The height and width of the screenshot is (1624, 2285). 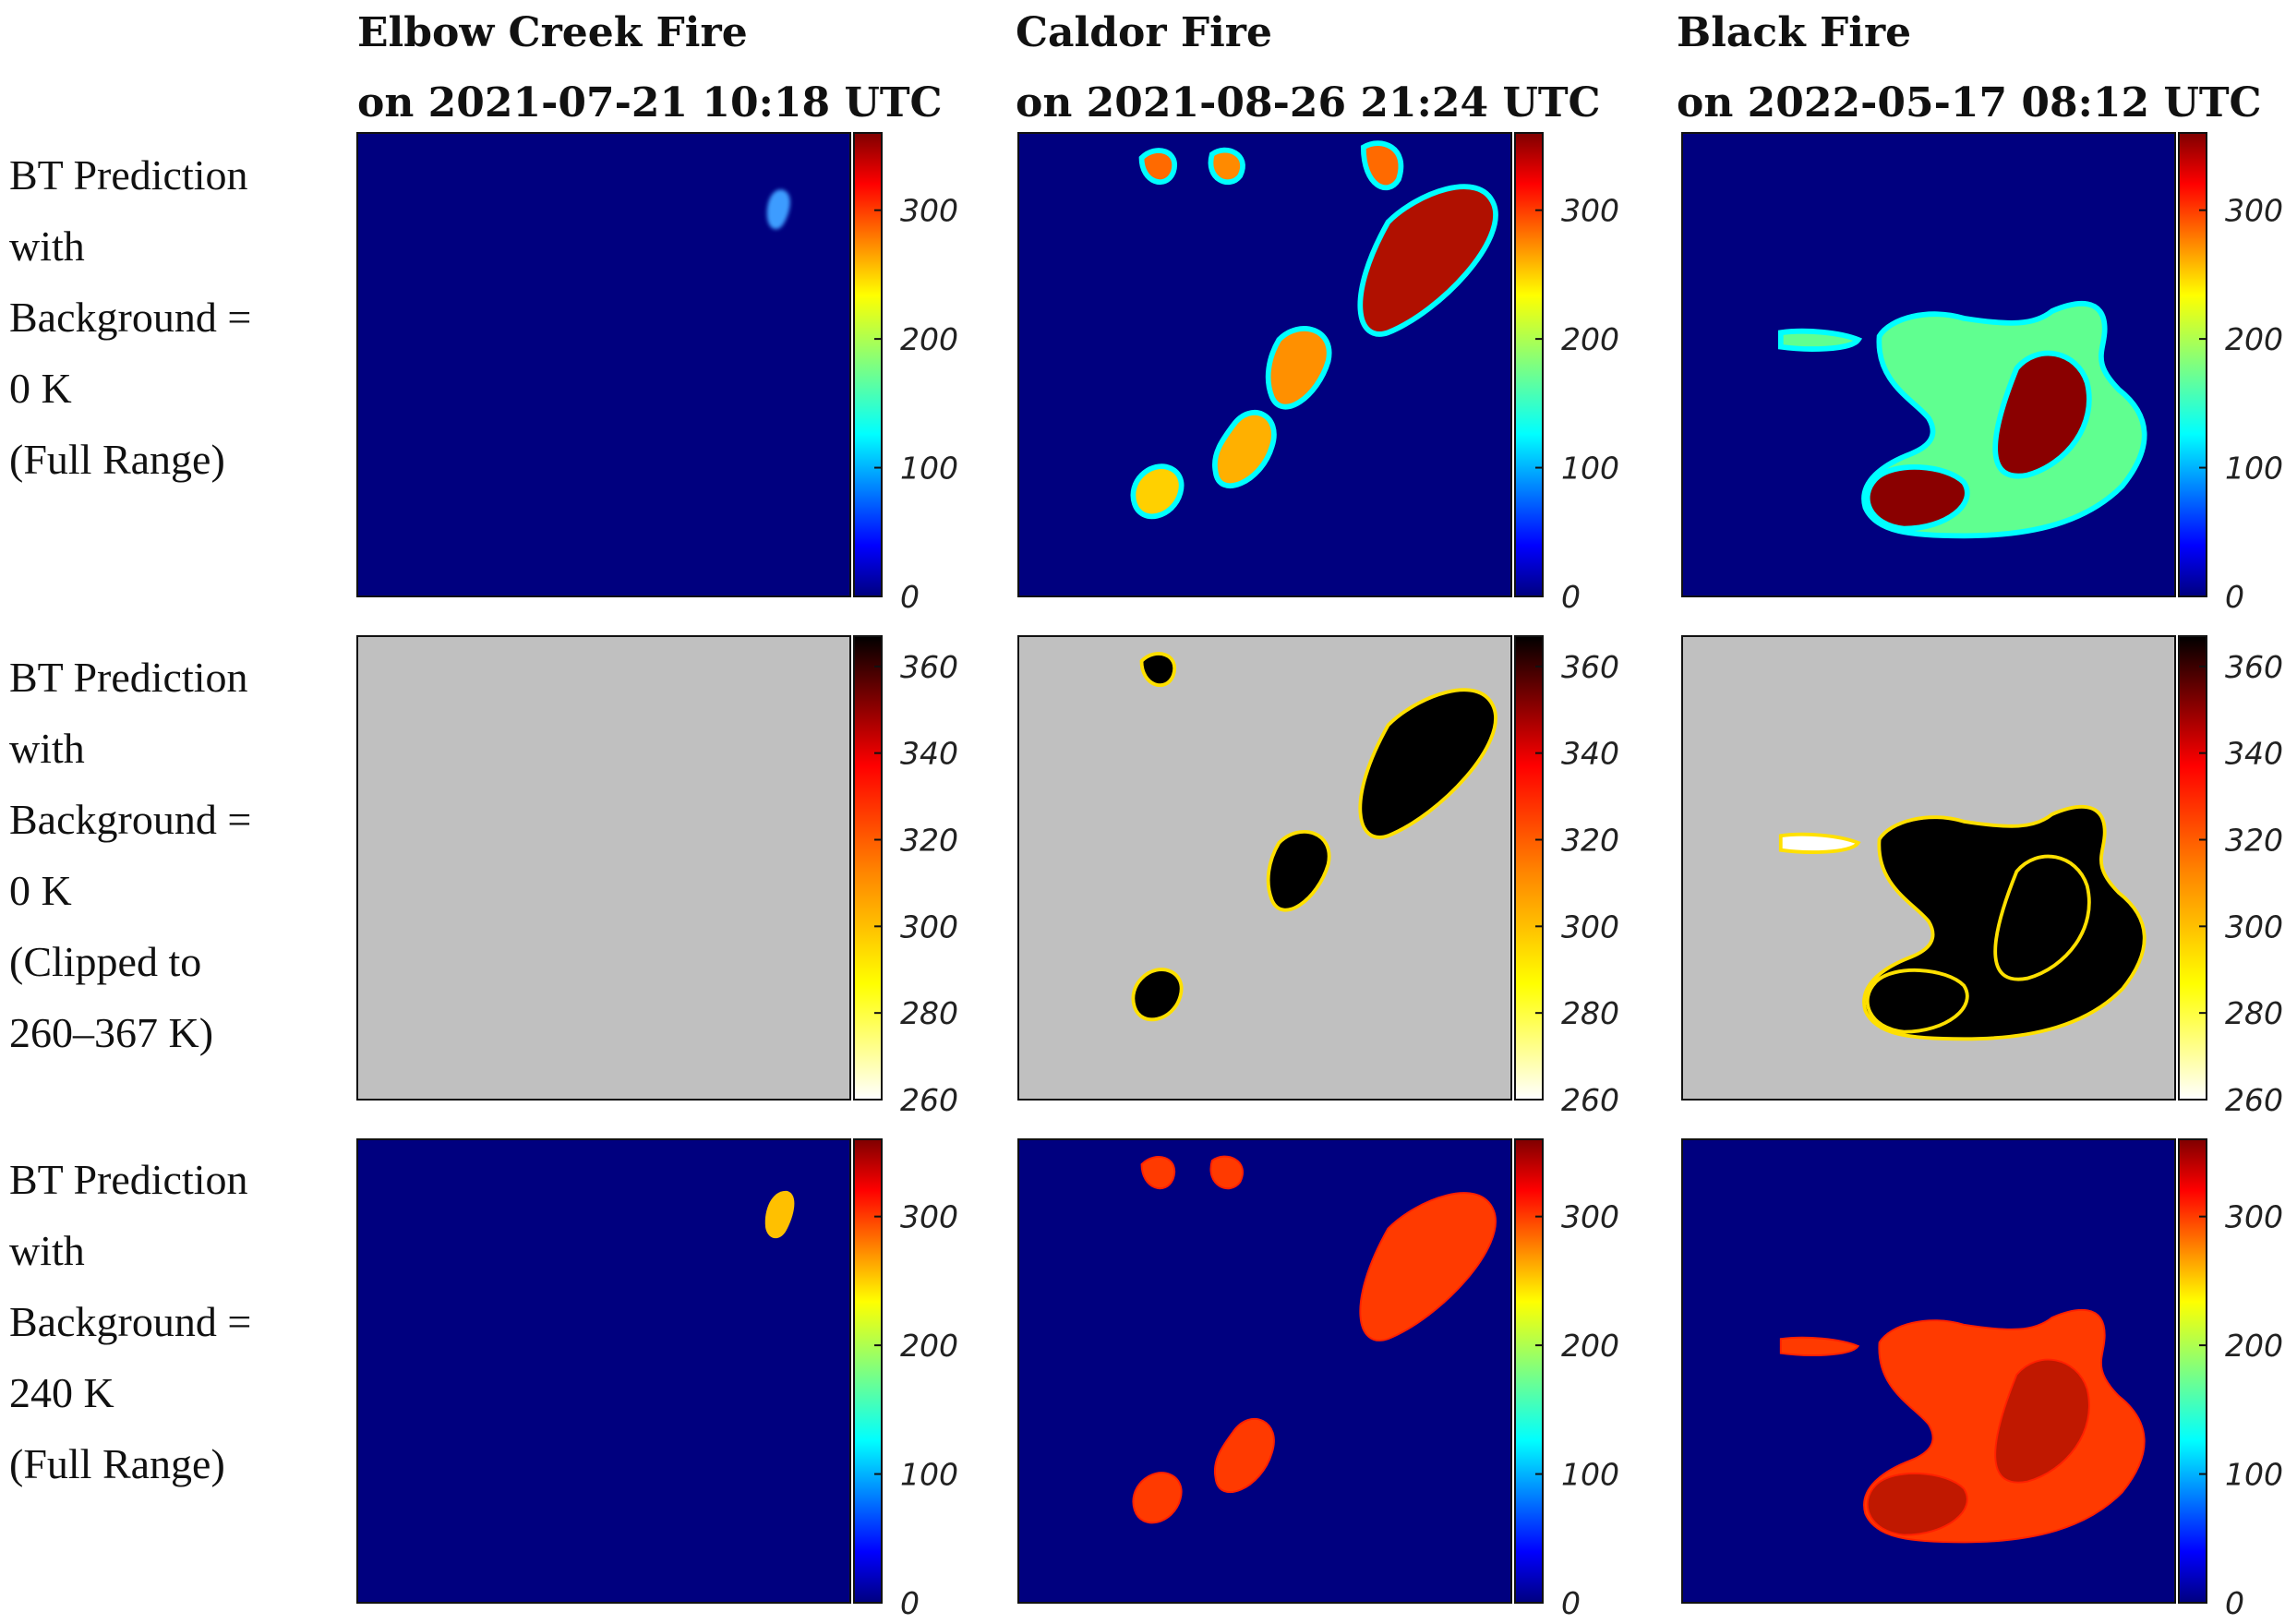 What do you see at coordinates (2234, 1603) in the screenshot?
I see `colorbar-tick-label-black-row-3-0: 0` at bounding box center [2234, 1603].